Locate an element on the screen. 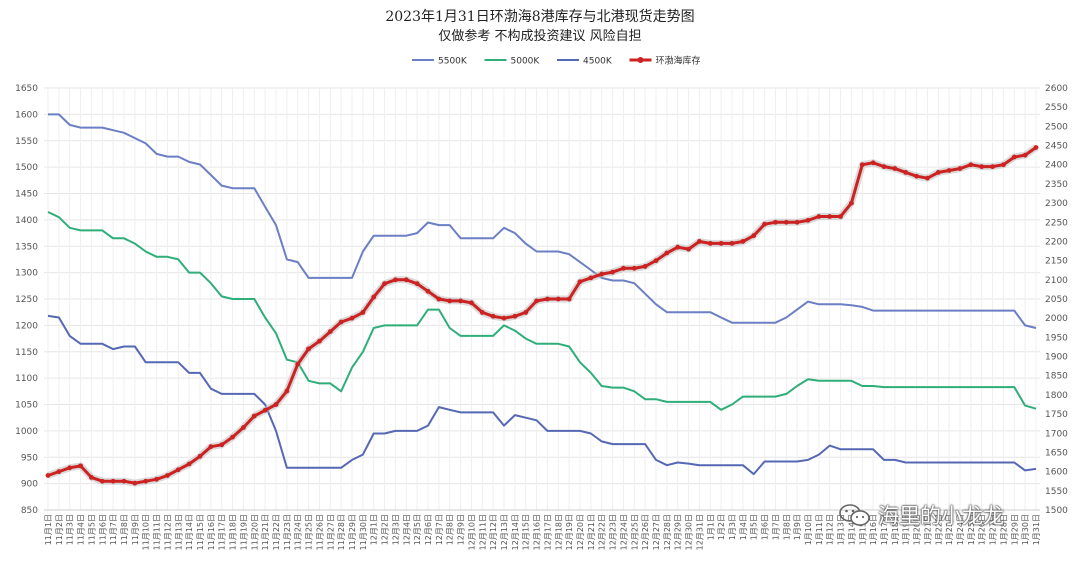 This screenshot has height=566, width=1080. x-tick-label: 12月17日 is located at coordinates (547, 532).